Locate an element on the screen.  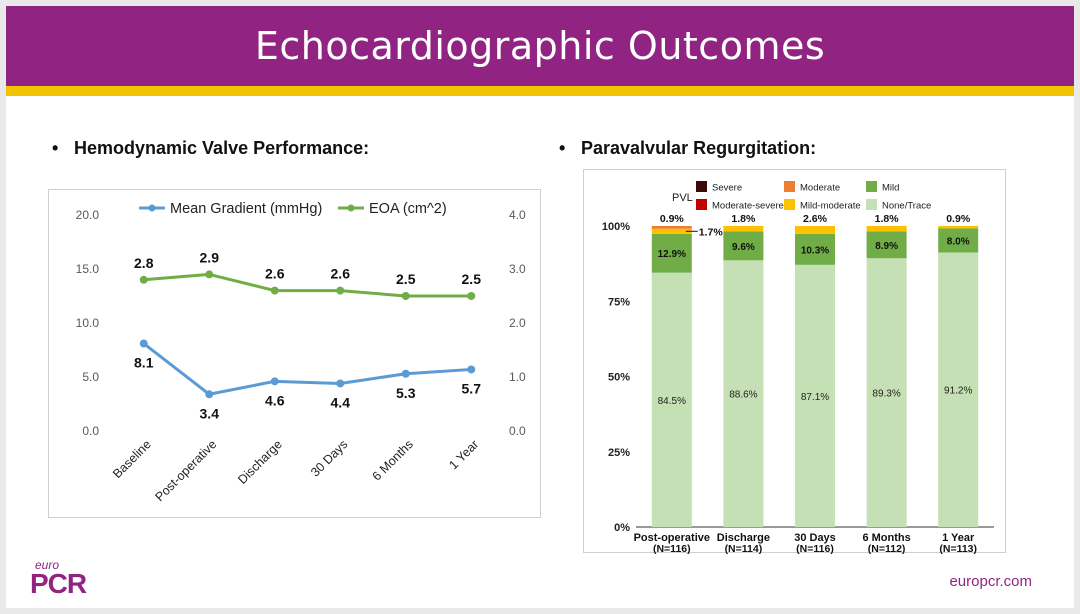
legend-label: Severe is located at coordinates (727, 188).